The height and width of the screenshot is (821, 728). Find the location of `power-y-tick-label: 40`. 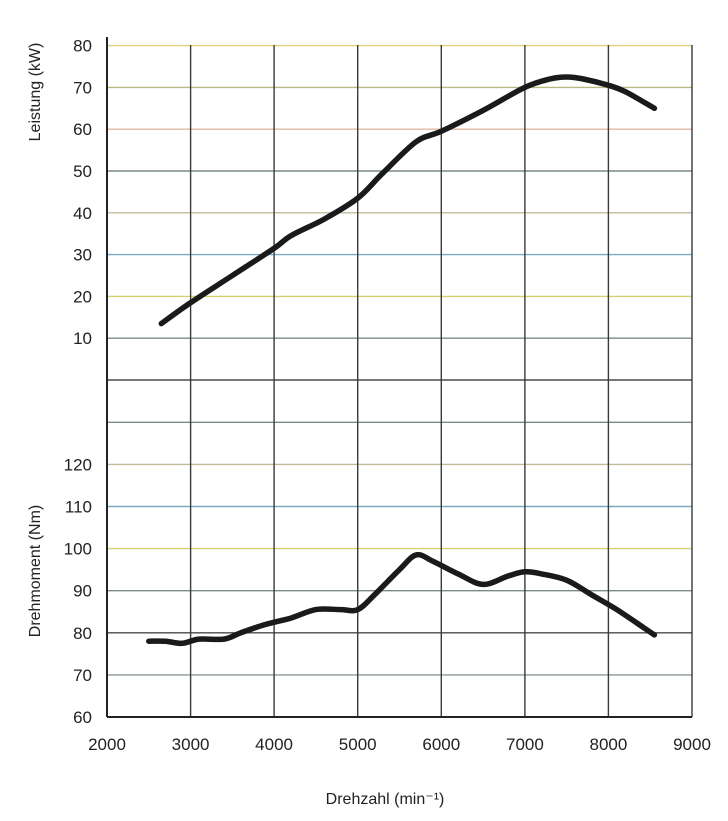

power-y-tick-label: 40 is located at coordinates (82, 213).